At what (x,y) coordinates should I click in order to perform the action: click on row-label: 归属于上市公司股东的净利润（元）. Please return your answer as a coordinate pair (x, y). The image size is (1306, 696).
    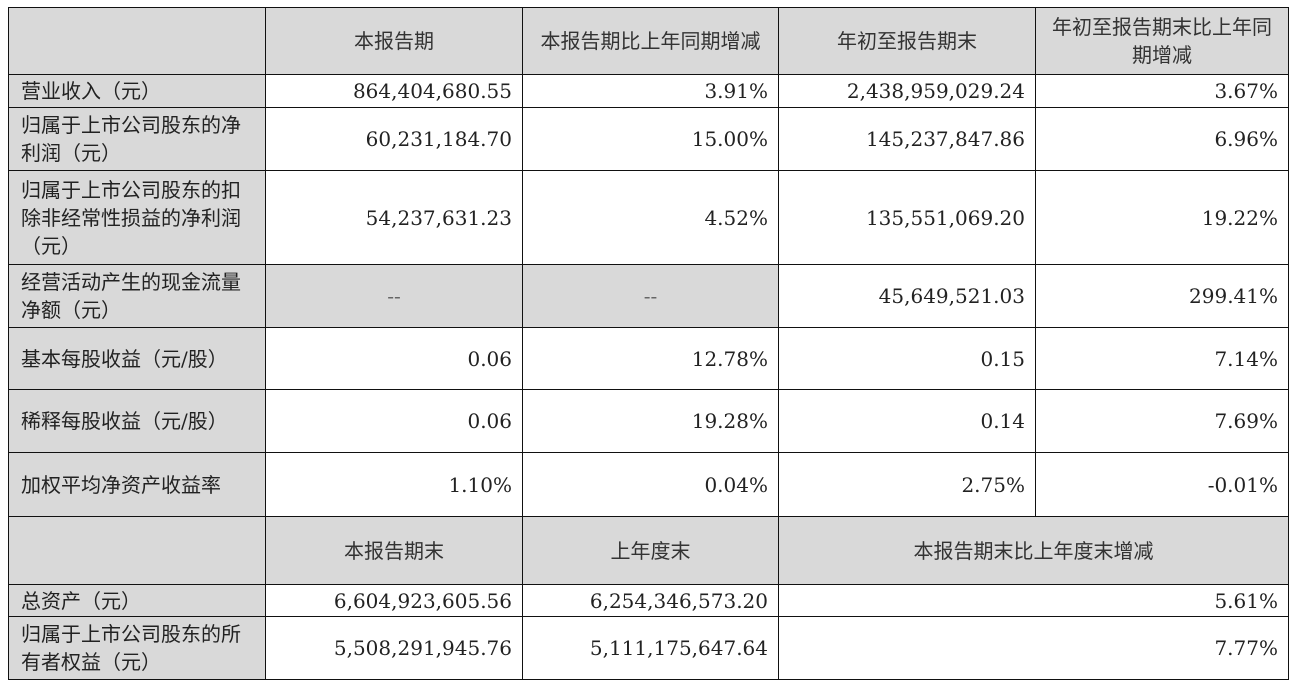
    Looking at the image, I should click on (137, 139).